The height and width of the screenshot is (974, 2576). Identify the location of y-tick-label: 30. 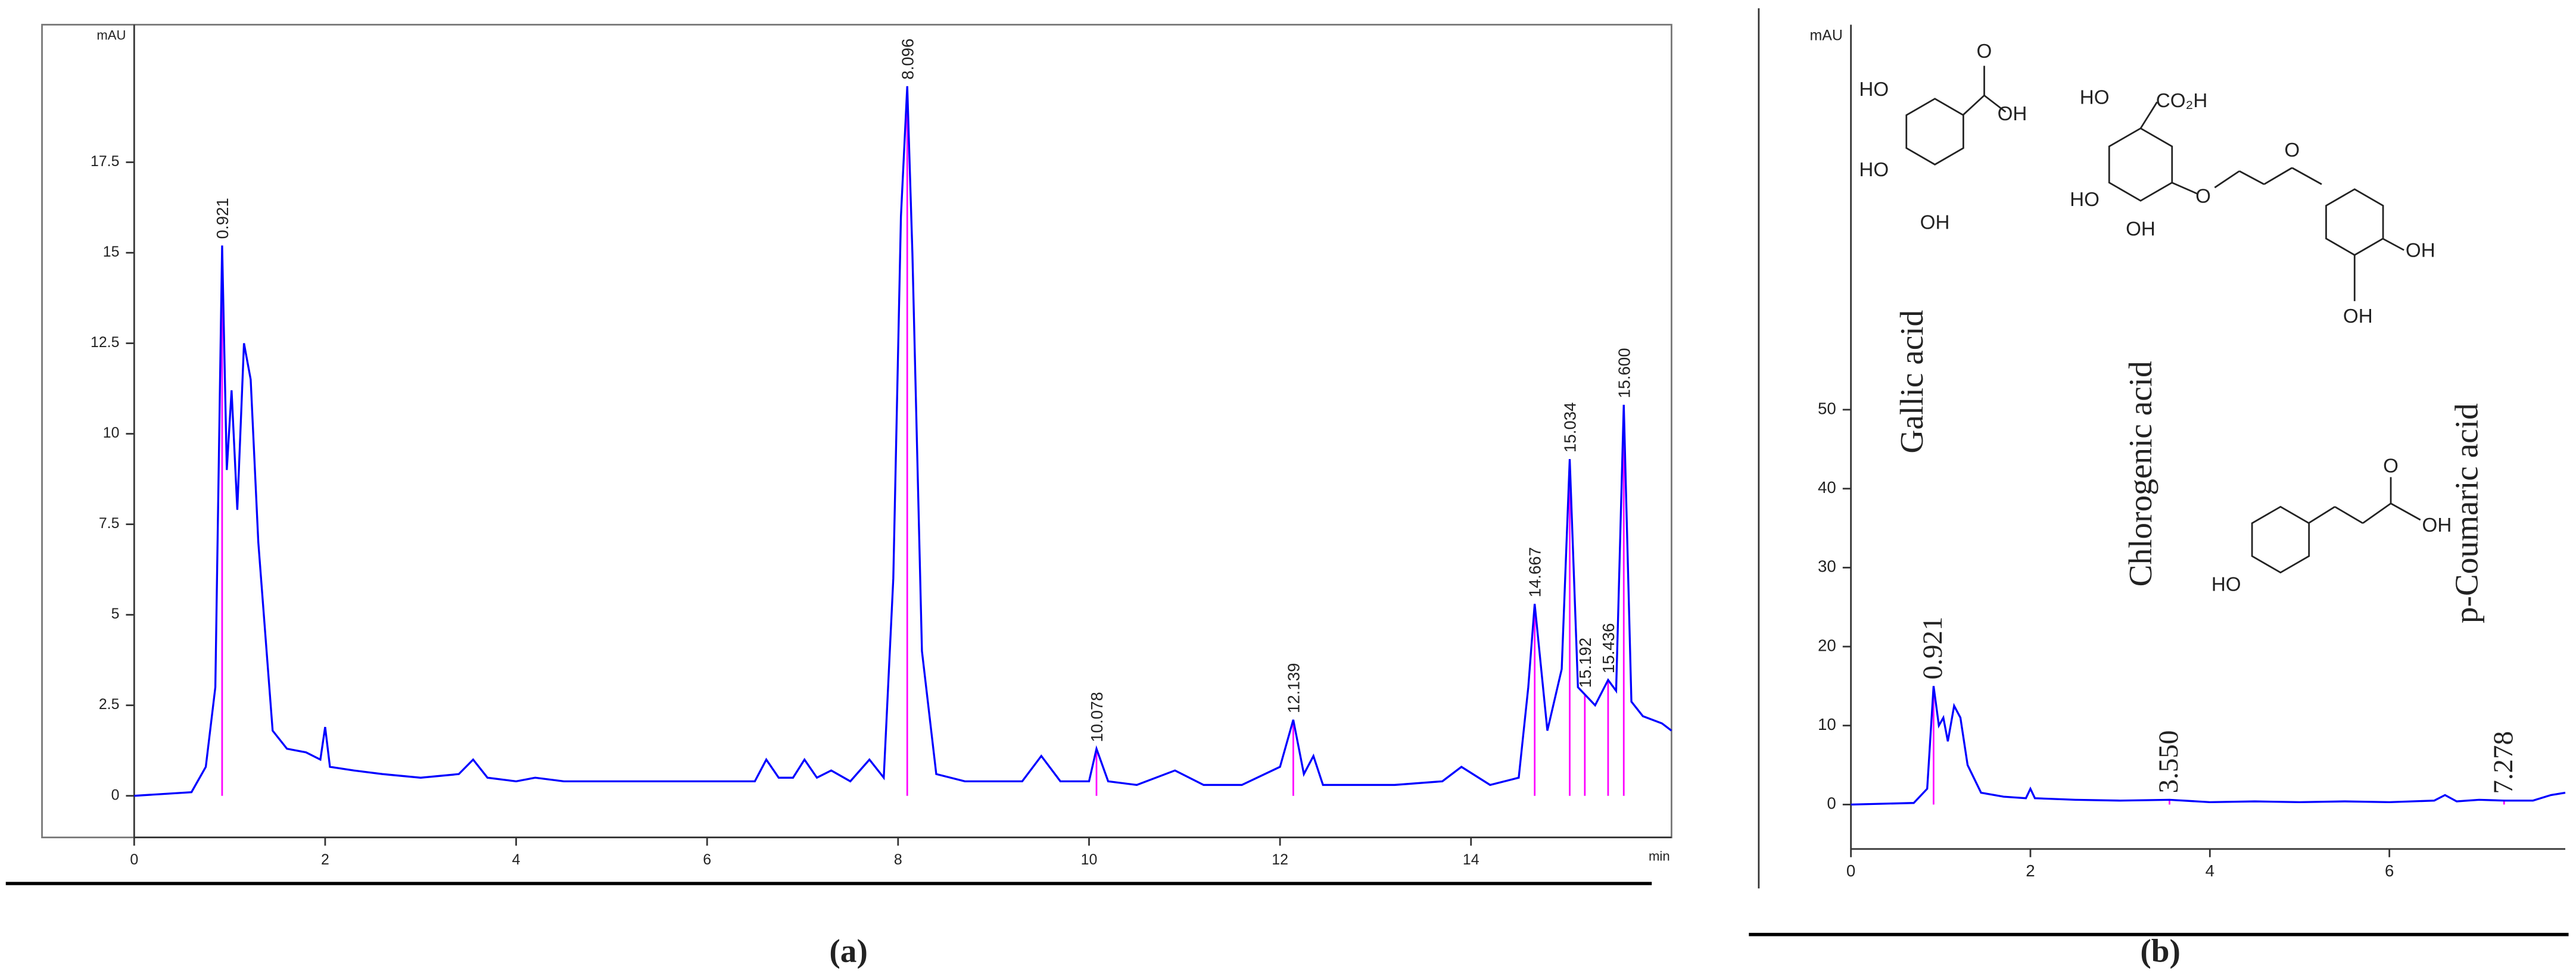
(1827, 566).